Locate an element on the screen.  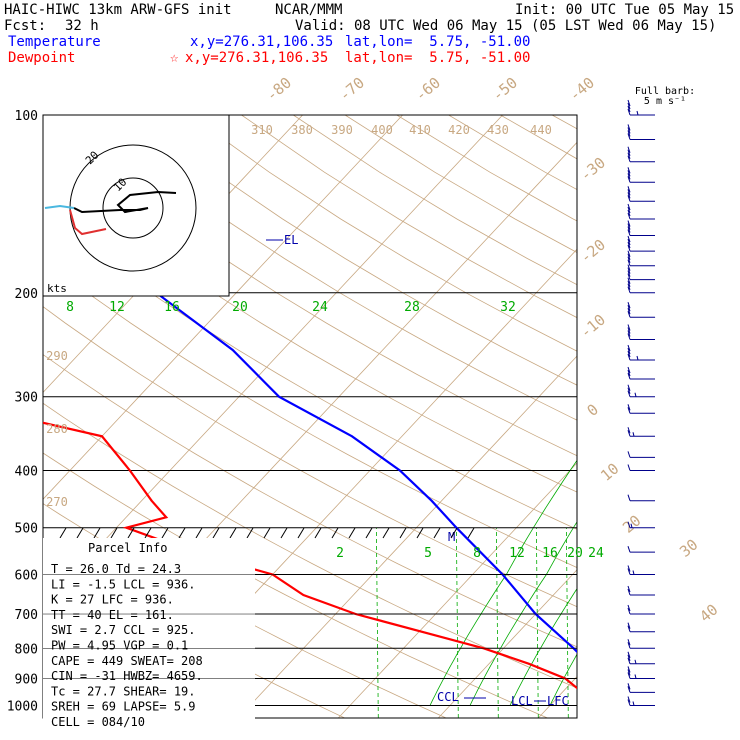
mixing-ratio-label: 16 is located at coordinates (550, 553).